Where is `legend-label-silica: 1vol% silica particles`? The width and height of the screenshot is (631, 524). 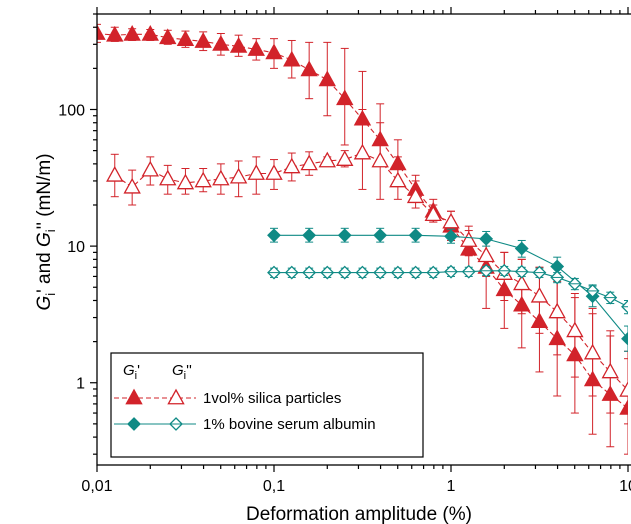 legend-label-silica: 1vol% silica particles is located at coordinates (272, 398).